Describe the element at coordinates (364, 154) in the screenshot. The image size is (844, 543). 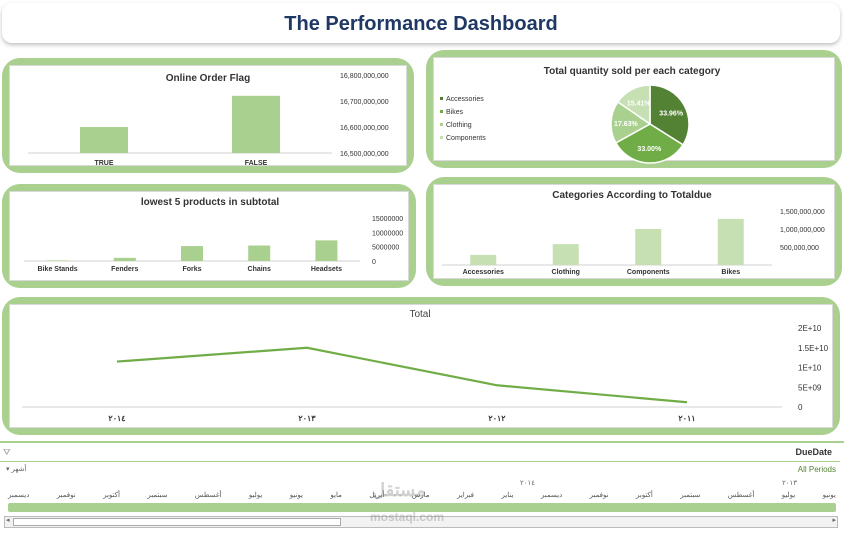
I see `y-tick-label: 16,500,000,000` at that location.